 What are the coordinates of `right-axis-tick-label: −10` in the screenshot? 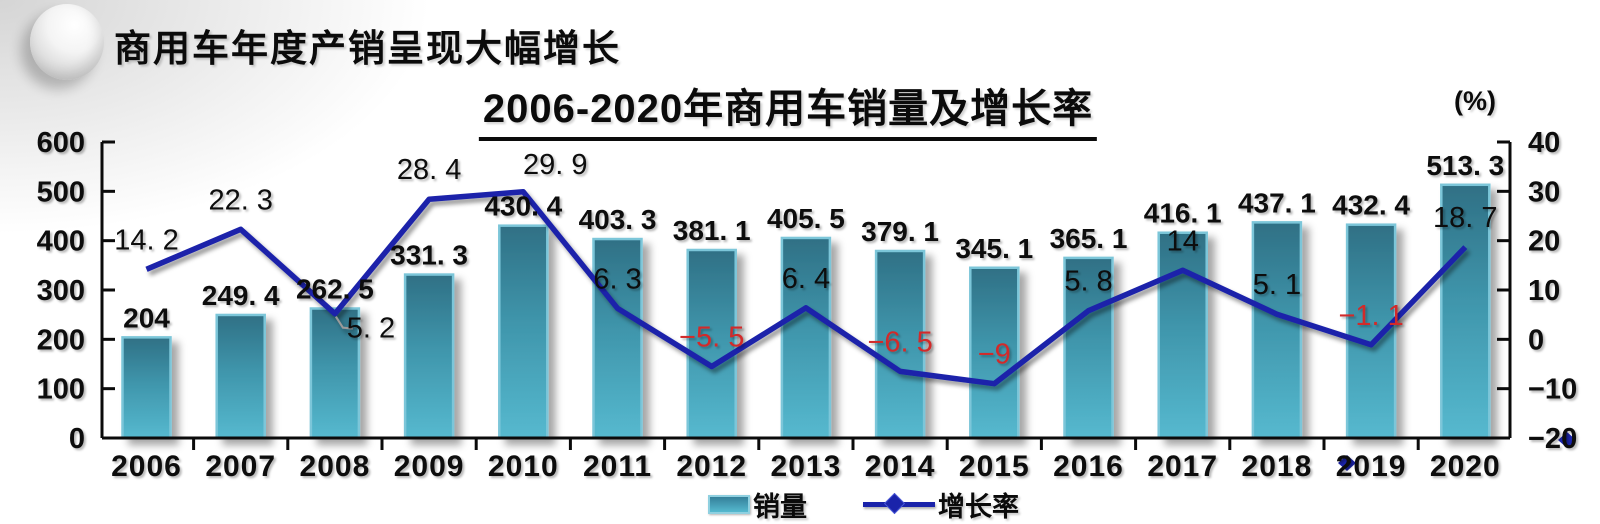 It's located at (1552, 390).